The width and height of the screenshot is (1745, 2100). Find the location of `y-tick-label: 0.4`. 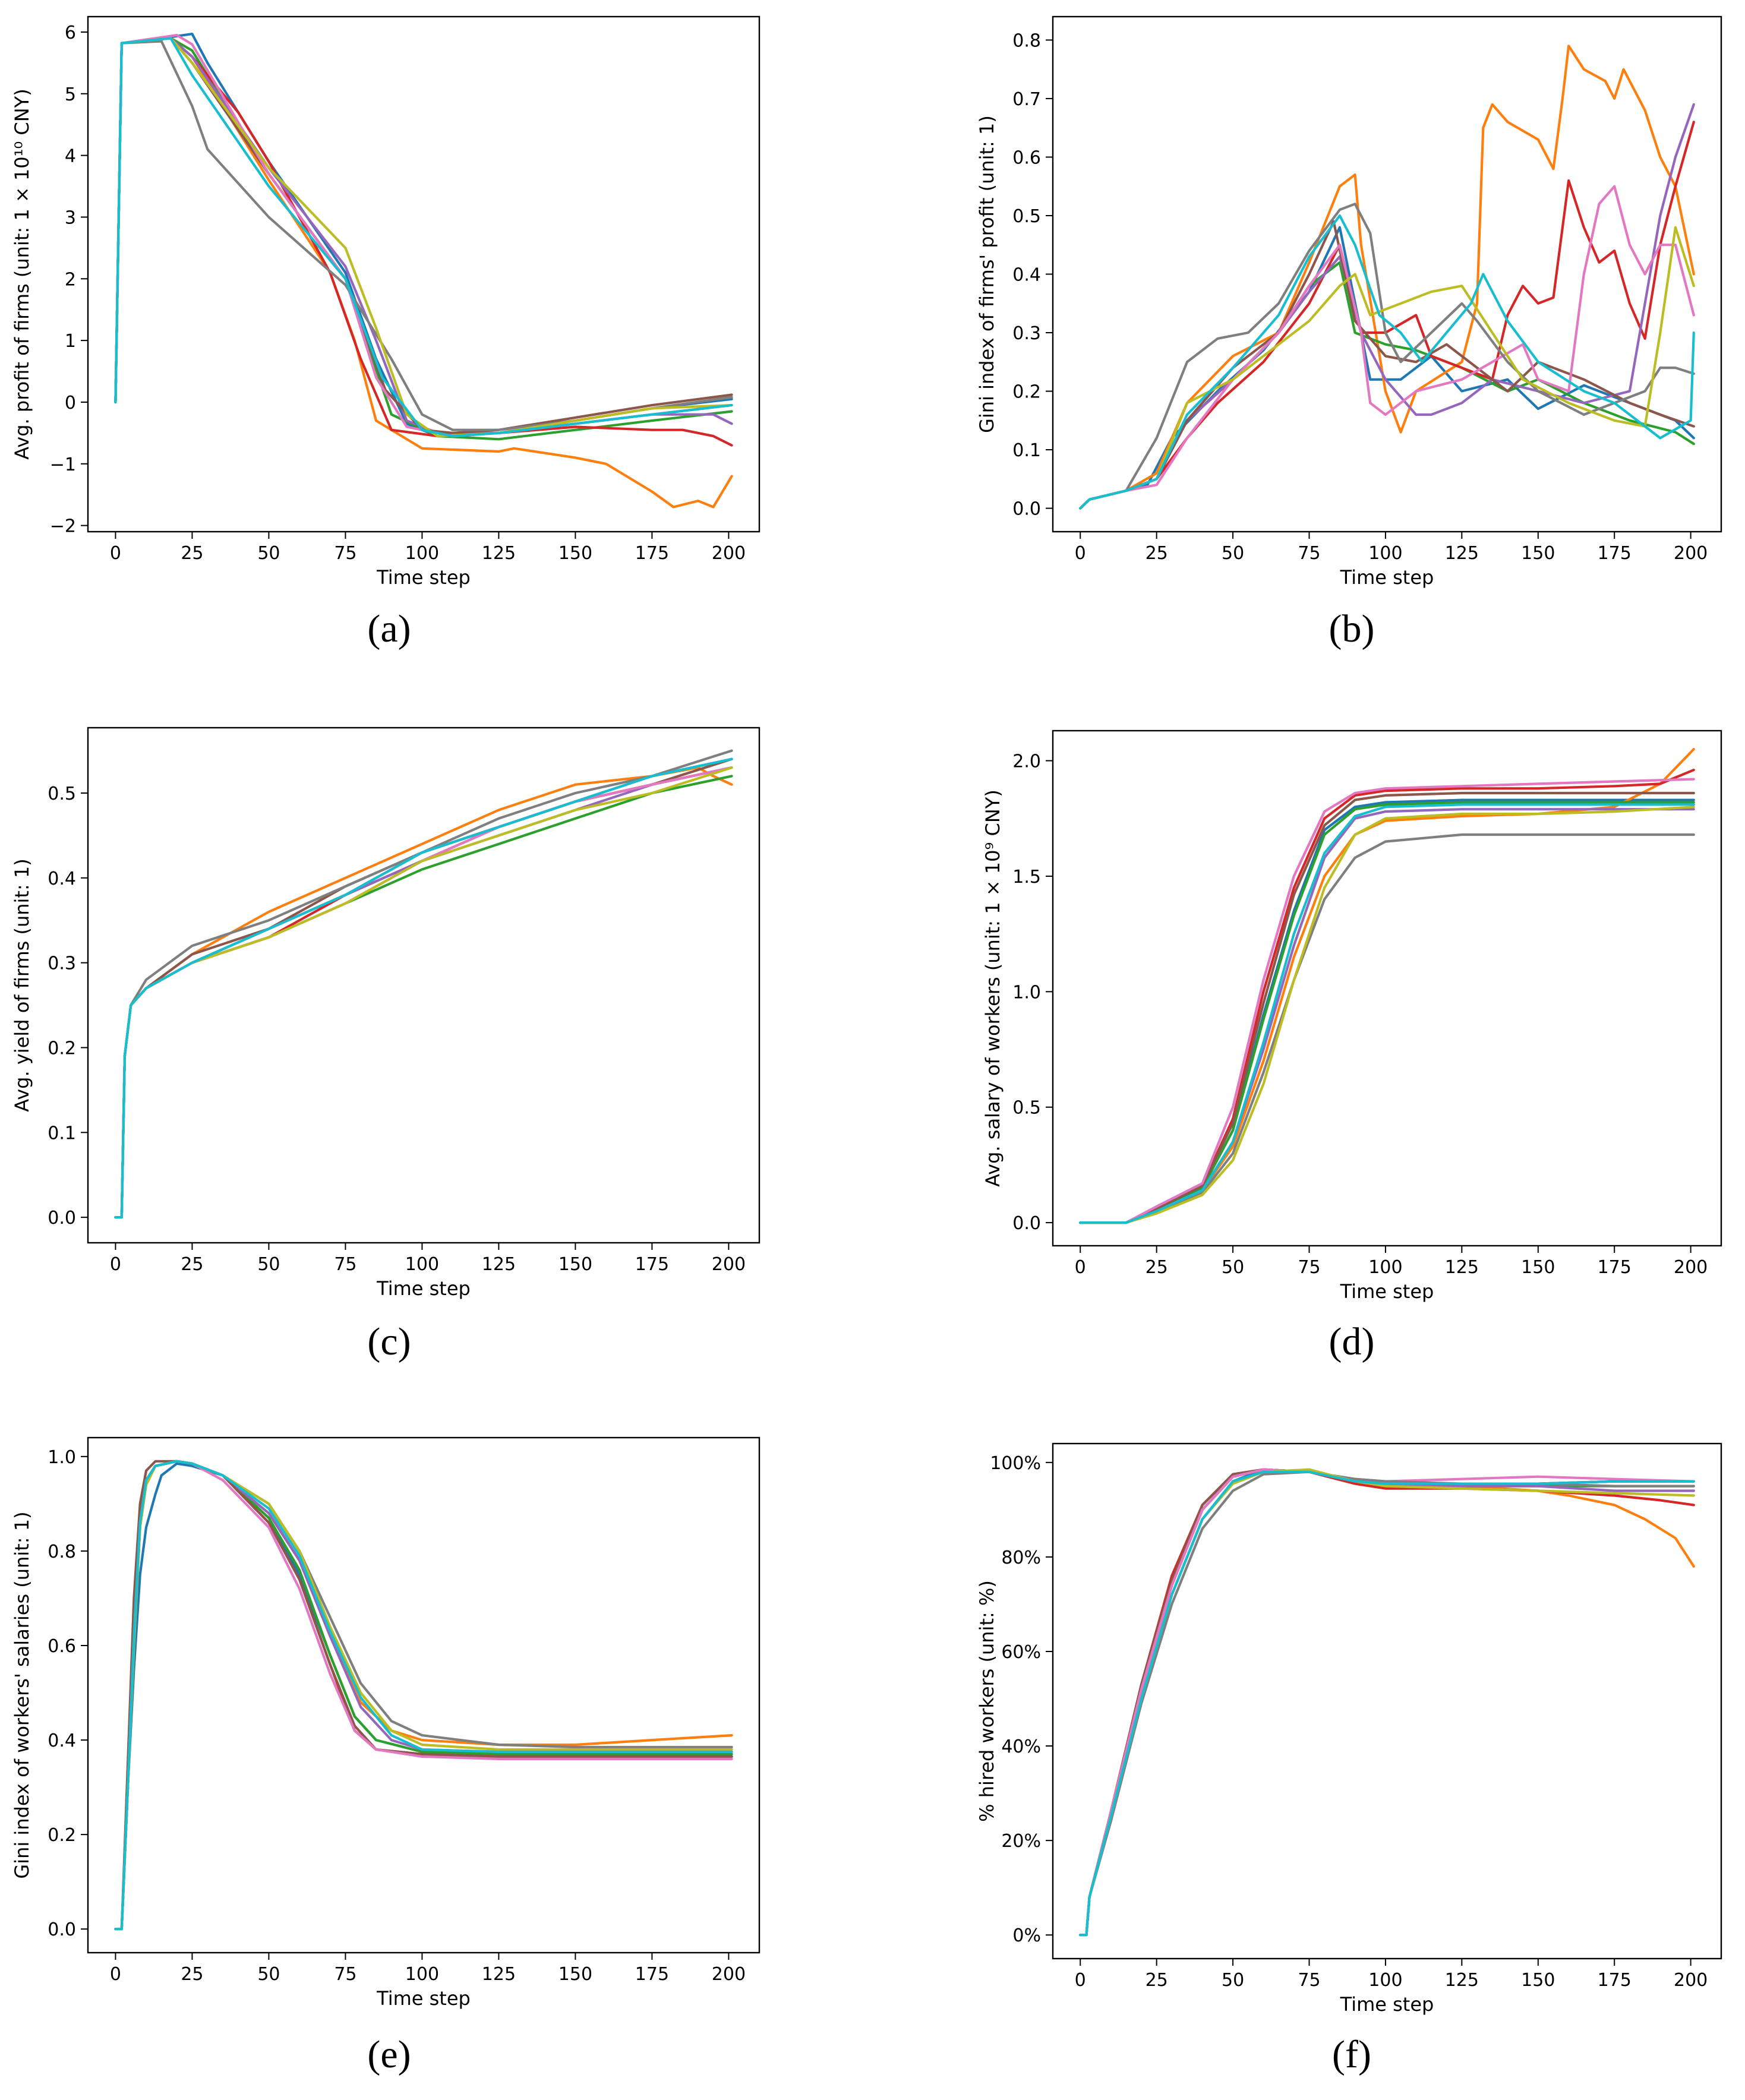

y-tick-label: 0.4 is located at coordinates (62, 879).